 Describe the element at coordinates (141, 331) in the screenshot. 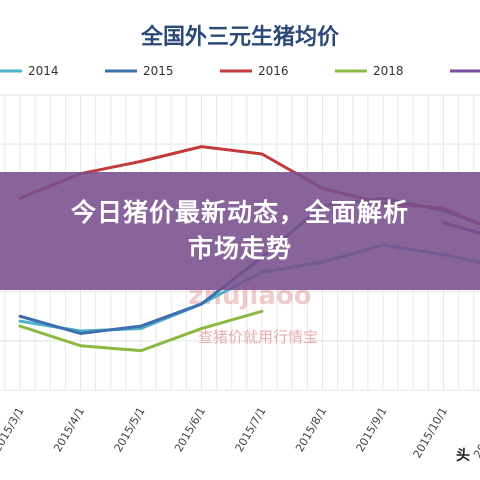

I see `series-line-2018` at that location.